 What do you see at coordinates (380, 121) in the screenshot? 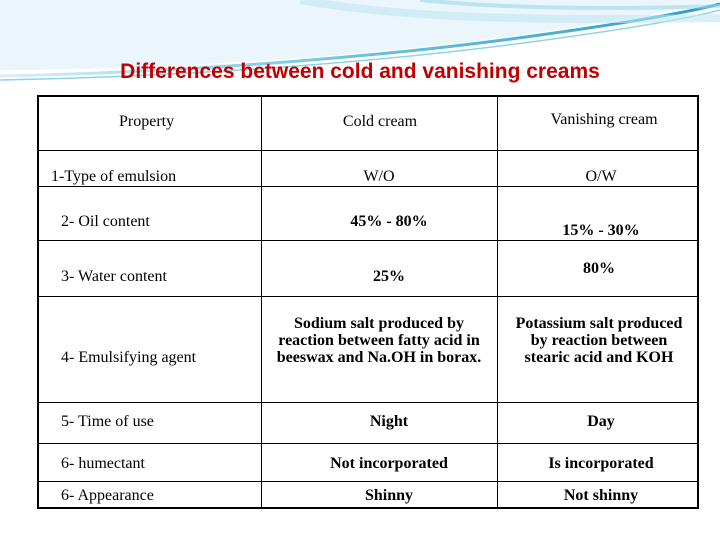
I see `header-cold-cream: Cold cream` at bounding box center [380, 121].